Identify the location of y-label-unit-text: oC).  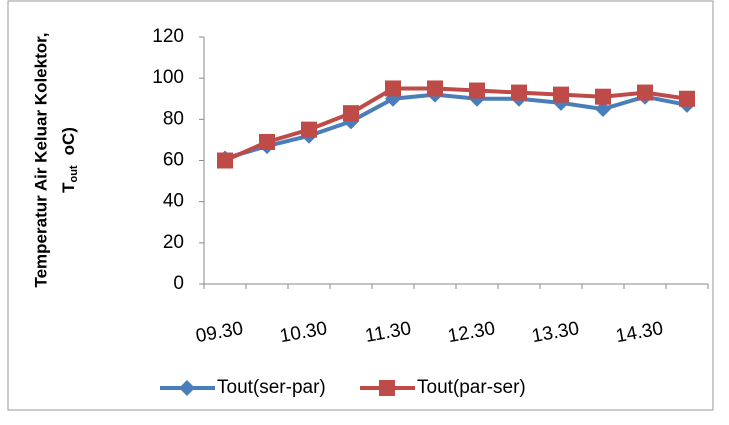
(68, 141).